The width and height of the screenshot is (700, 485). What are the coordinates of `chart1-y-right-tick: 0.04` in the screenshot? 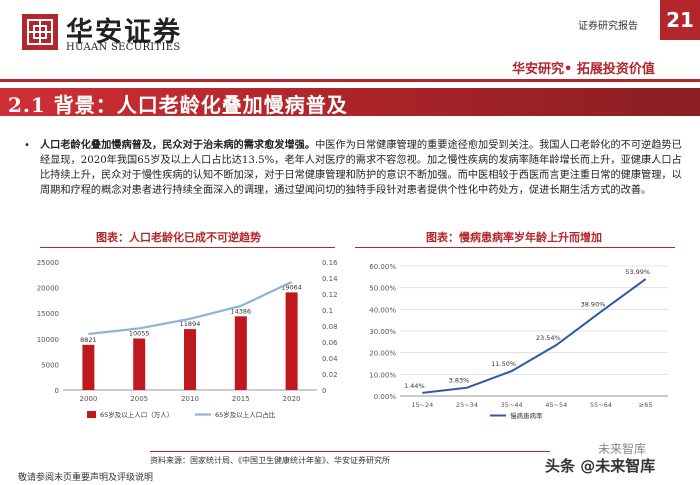 It's located at (330, 359).